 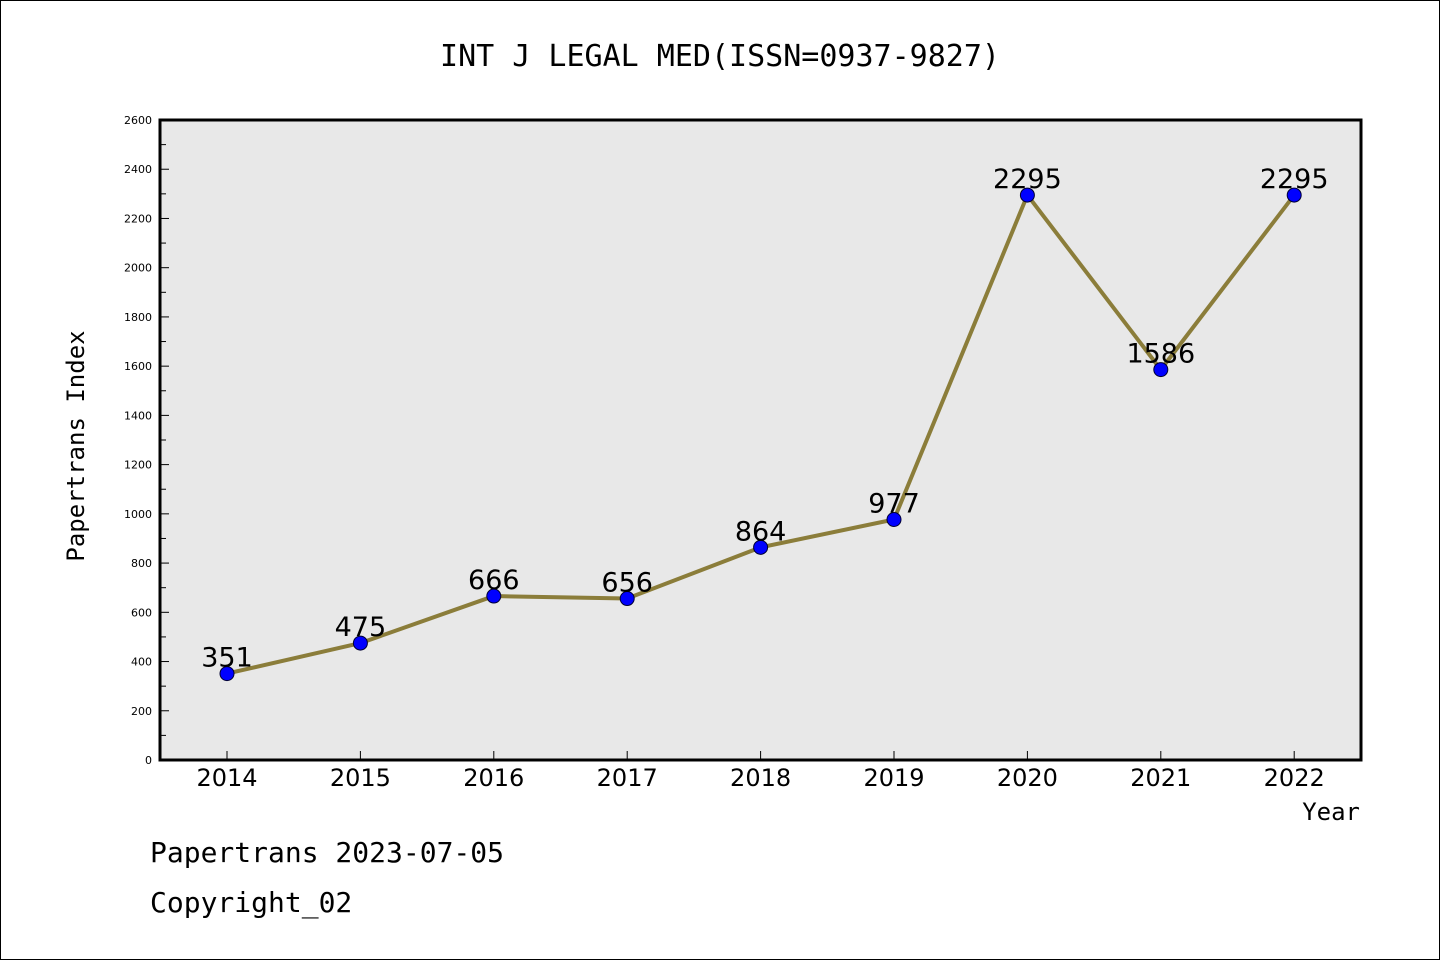 I want to click on x-tick-label: 2021, so click(x=1160, y=778).